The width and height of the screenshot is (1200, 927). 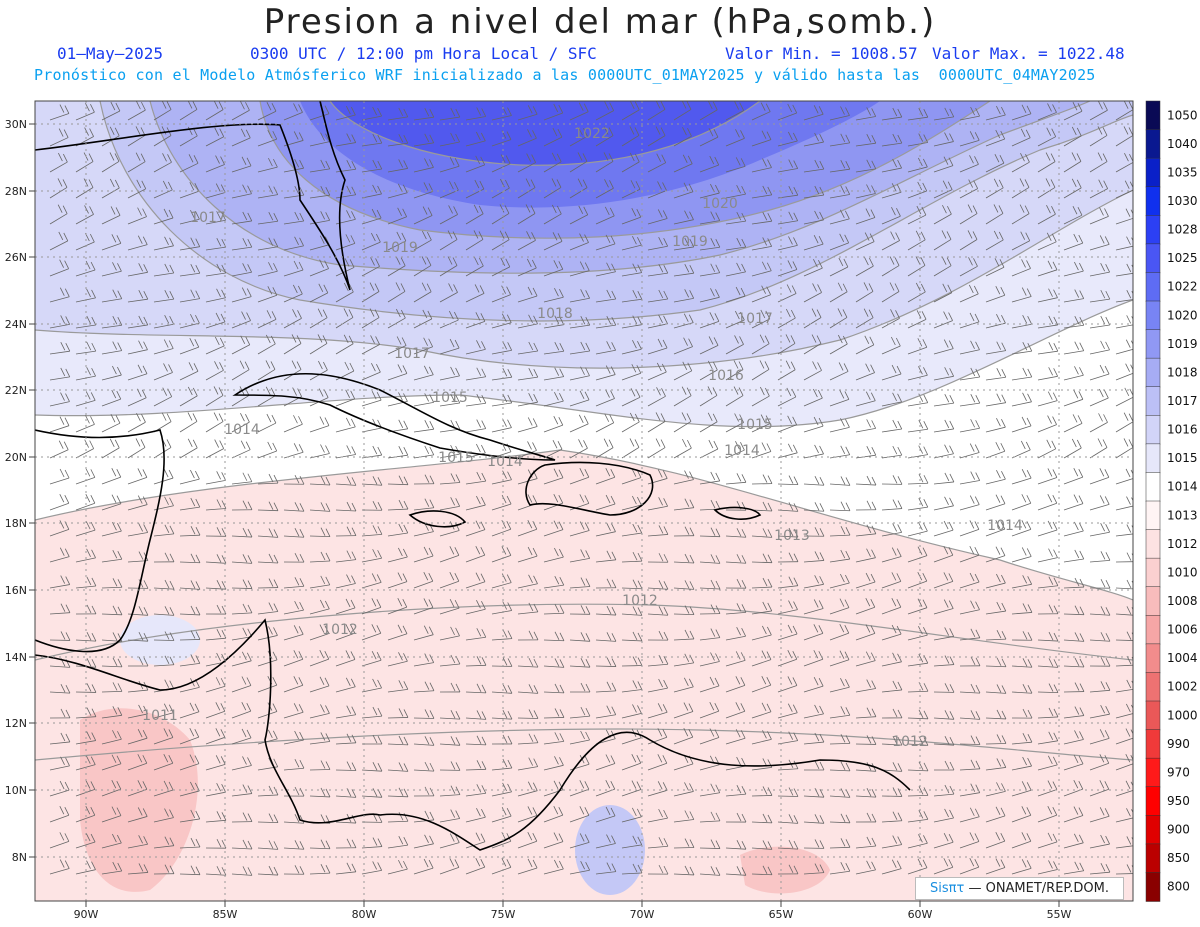 What do you see at coordinates (592, 134) in the screenshot?
I see `isobar-label: 1022` at bounding box center [592, 134].